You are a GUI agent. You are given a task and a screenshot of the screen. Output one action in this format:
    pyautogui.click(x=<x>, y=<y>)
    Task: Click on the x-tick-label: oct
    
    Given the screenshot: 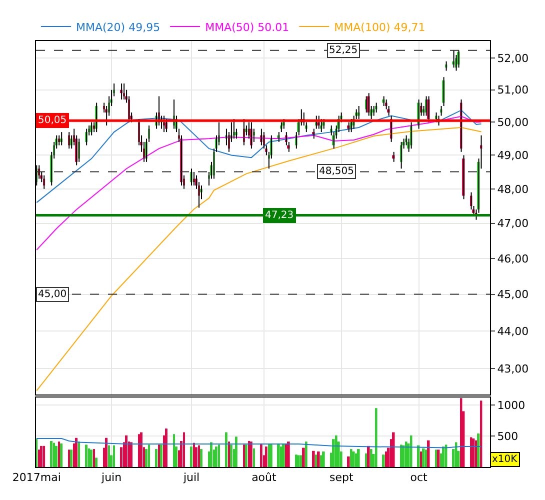 What is the action you would take?
    pyautogui.click(x=419, y=477)
    